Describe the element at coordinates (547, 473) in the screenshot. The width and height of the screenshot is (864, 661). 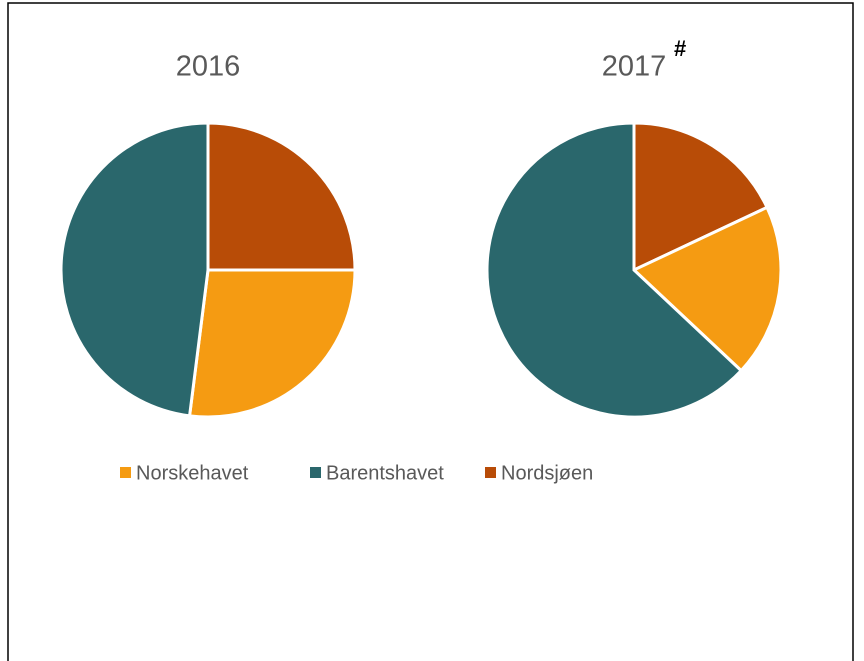
I see `legend-label: Nordsjøen` at that location.